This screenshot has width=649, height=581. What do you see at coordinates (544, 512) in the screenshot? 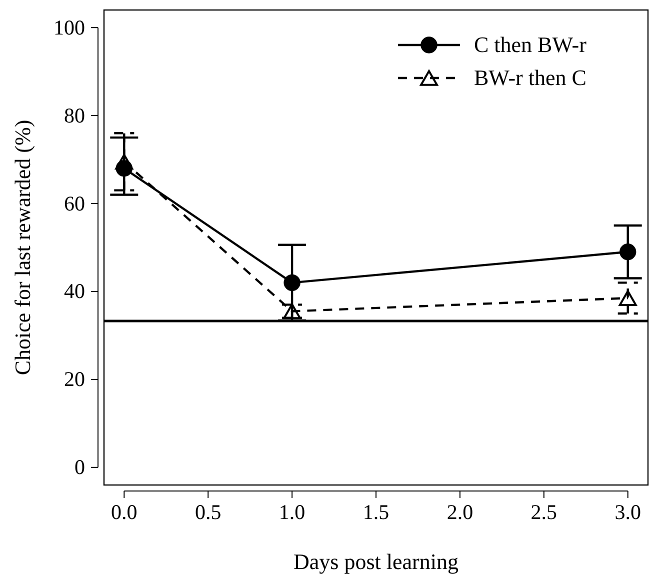
I see `x-tick-label: 2.5` at bounding box center [544, 512].